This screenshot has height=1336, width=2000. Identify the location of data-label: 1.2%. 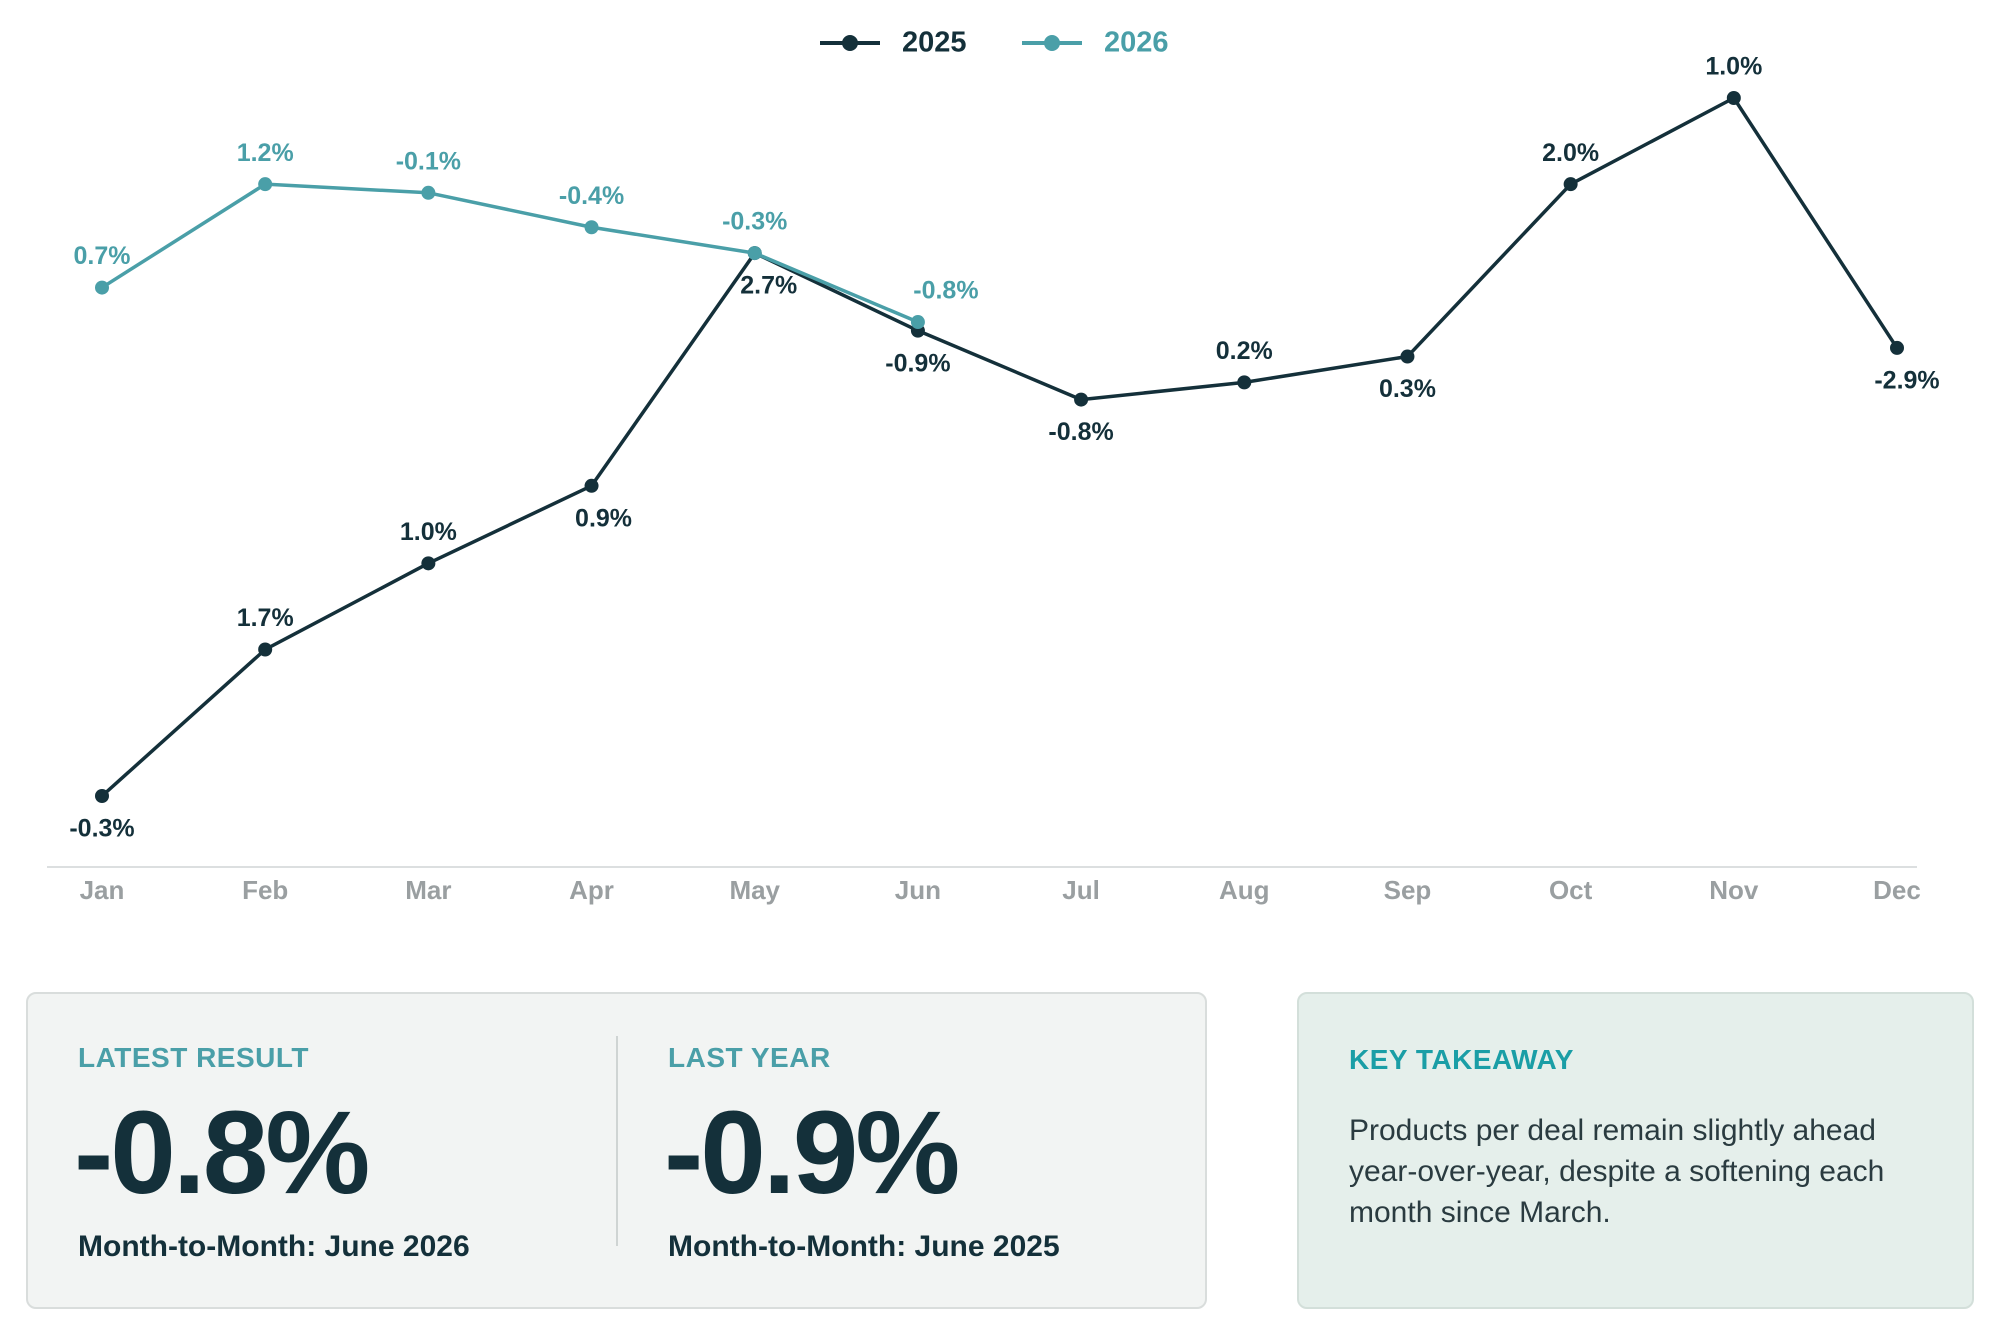
(265, 153).